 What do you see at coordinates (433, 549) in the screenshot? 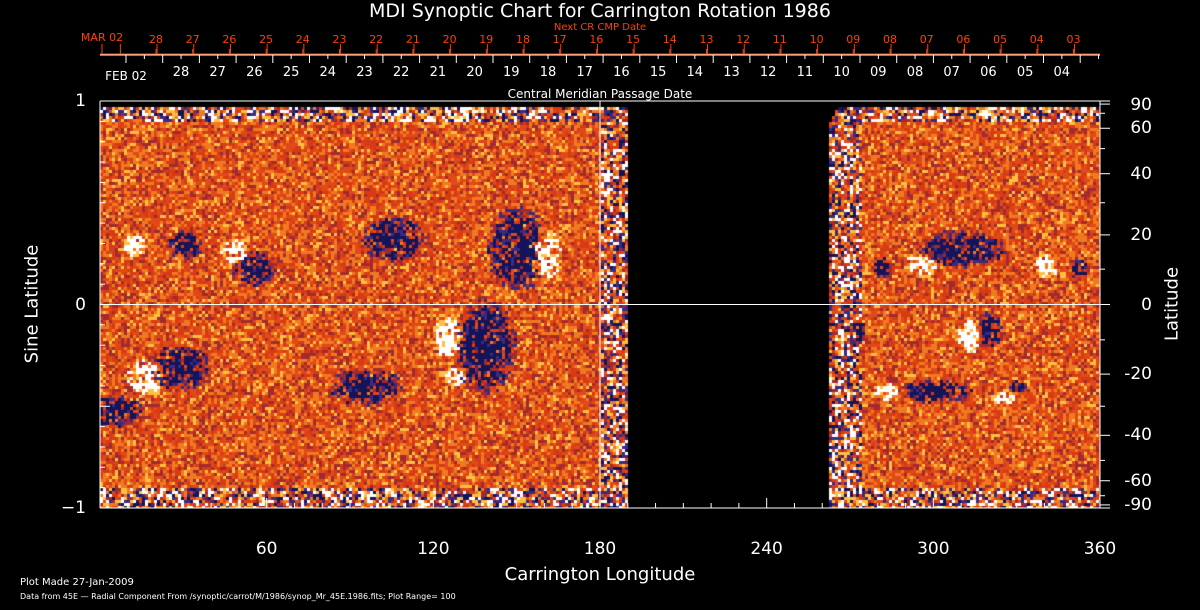
I see `x-tick-label: 120` at bounding box center [433, 549].